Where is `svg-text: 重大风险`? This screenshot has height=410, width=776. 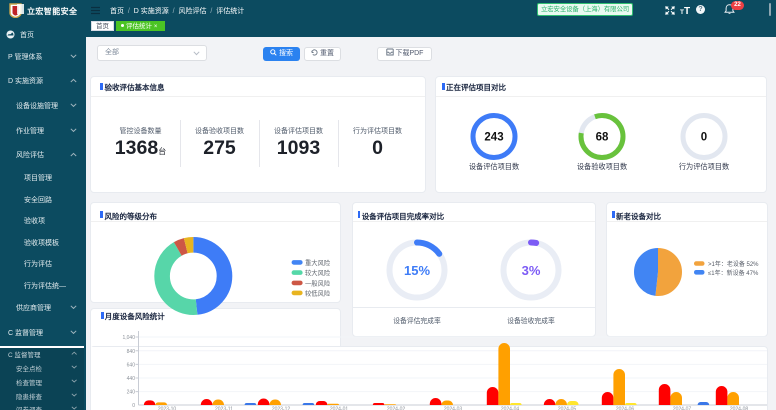 svg-text: 重大风险 is located at coordinates (318, 262).